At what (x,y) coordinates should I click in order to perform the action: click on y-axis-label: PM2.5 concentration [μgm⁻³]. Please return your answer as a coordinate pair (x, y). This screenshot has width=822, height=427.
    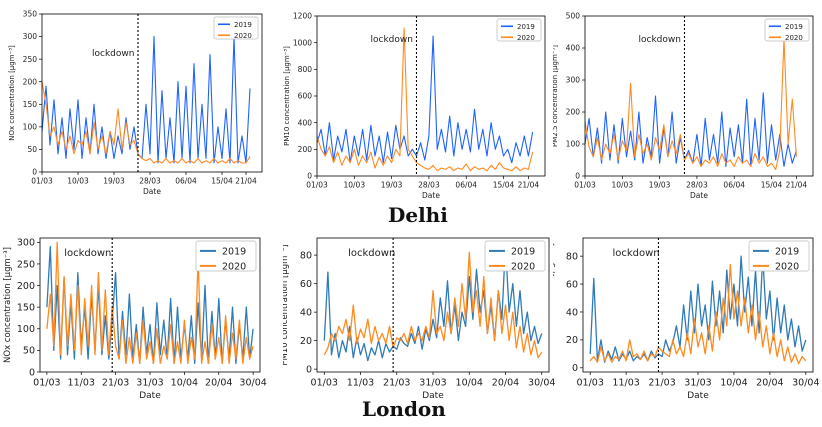
    Looking at the image, I should click on (554, 305).